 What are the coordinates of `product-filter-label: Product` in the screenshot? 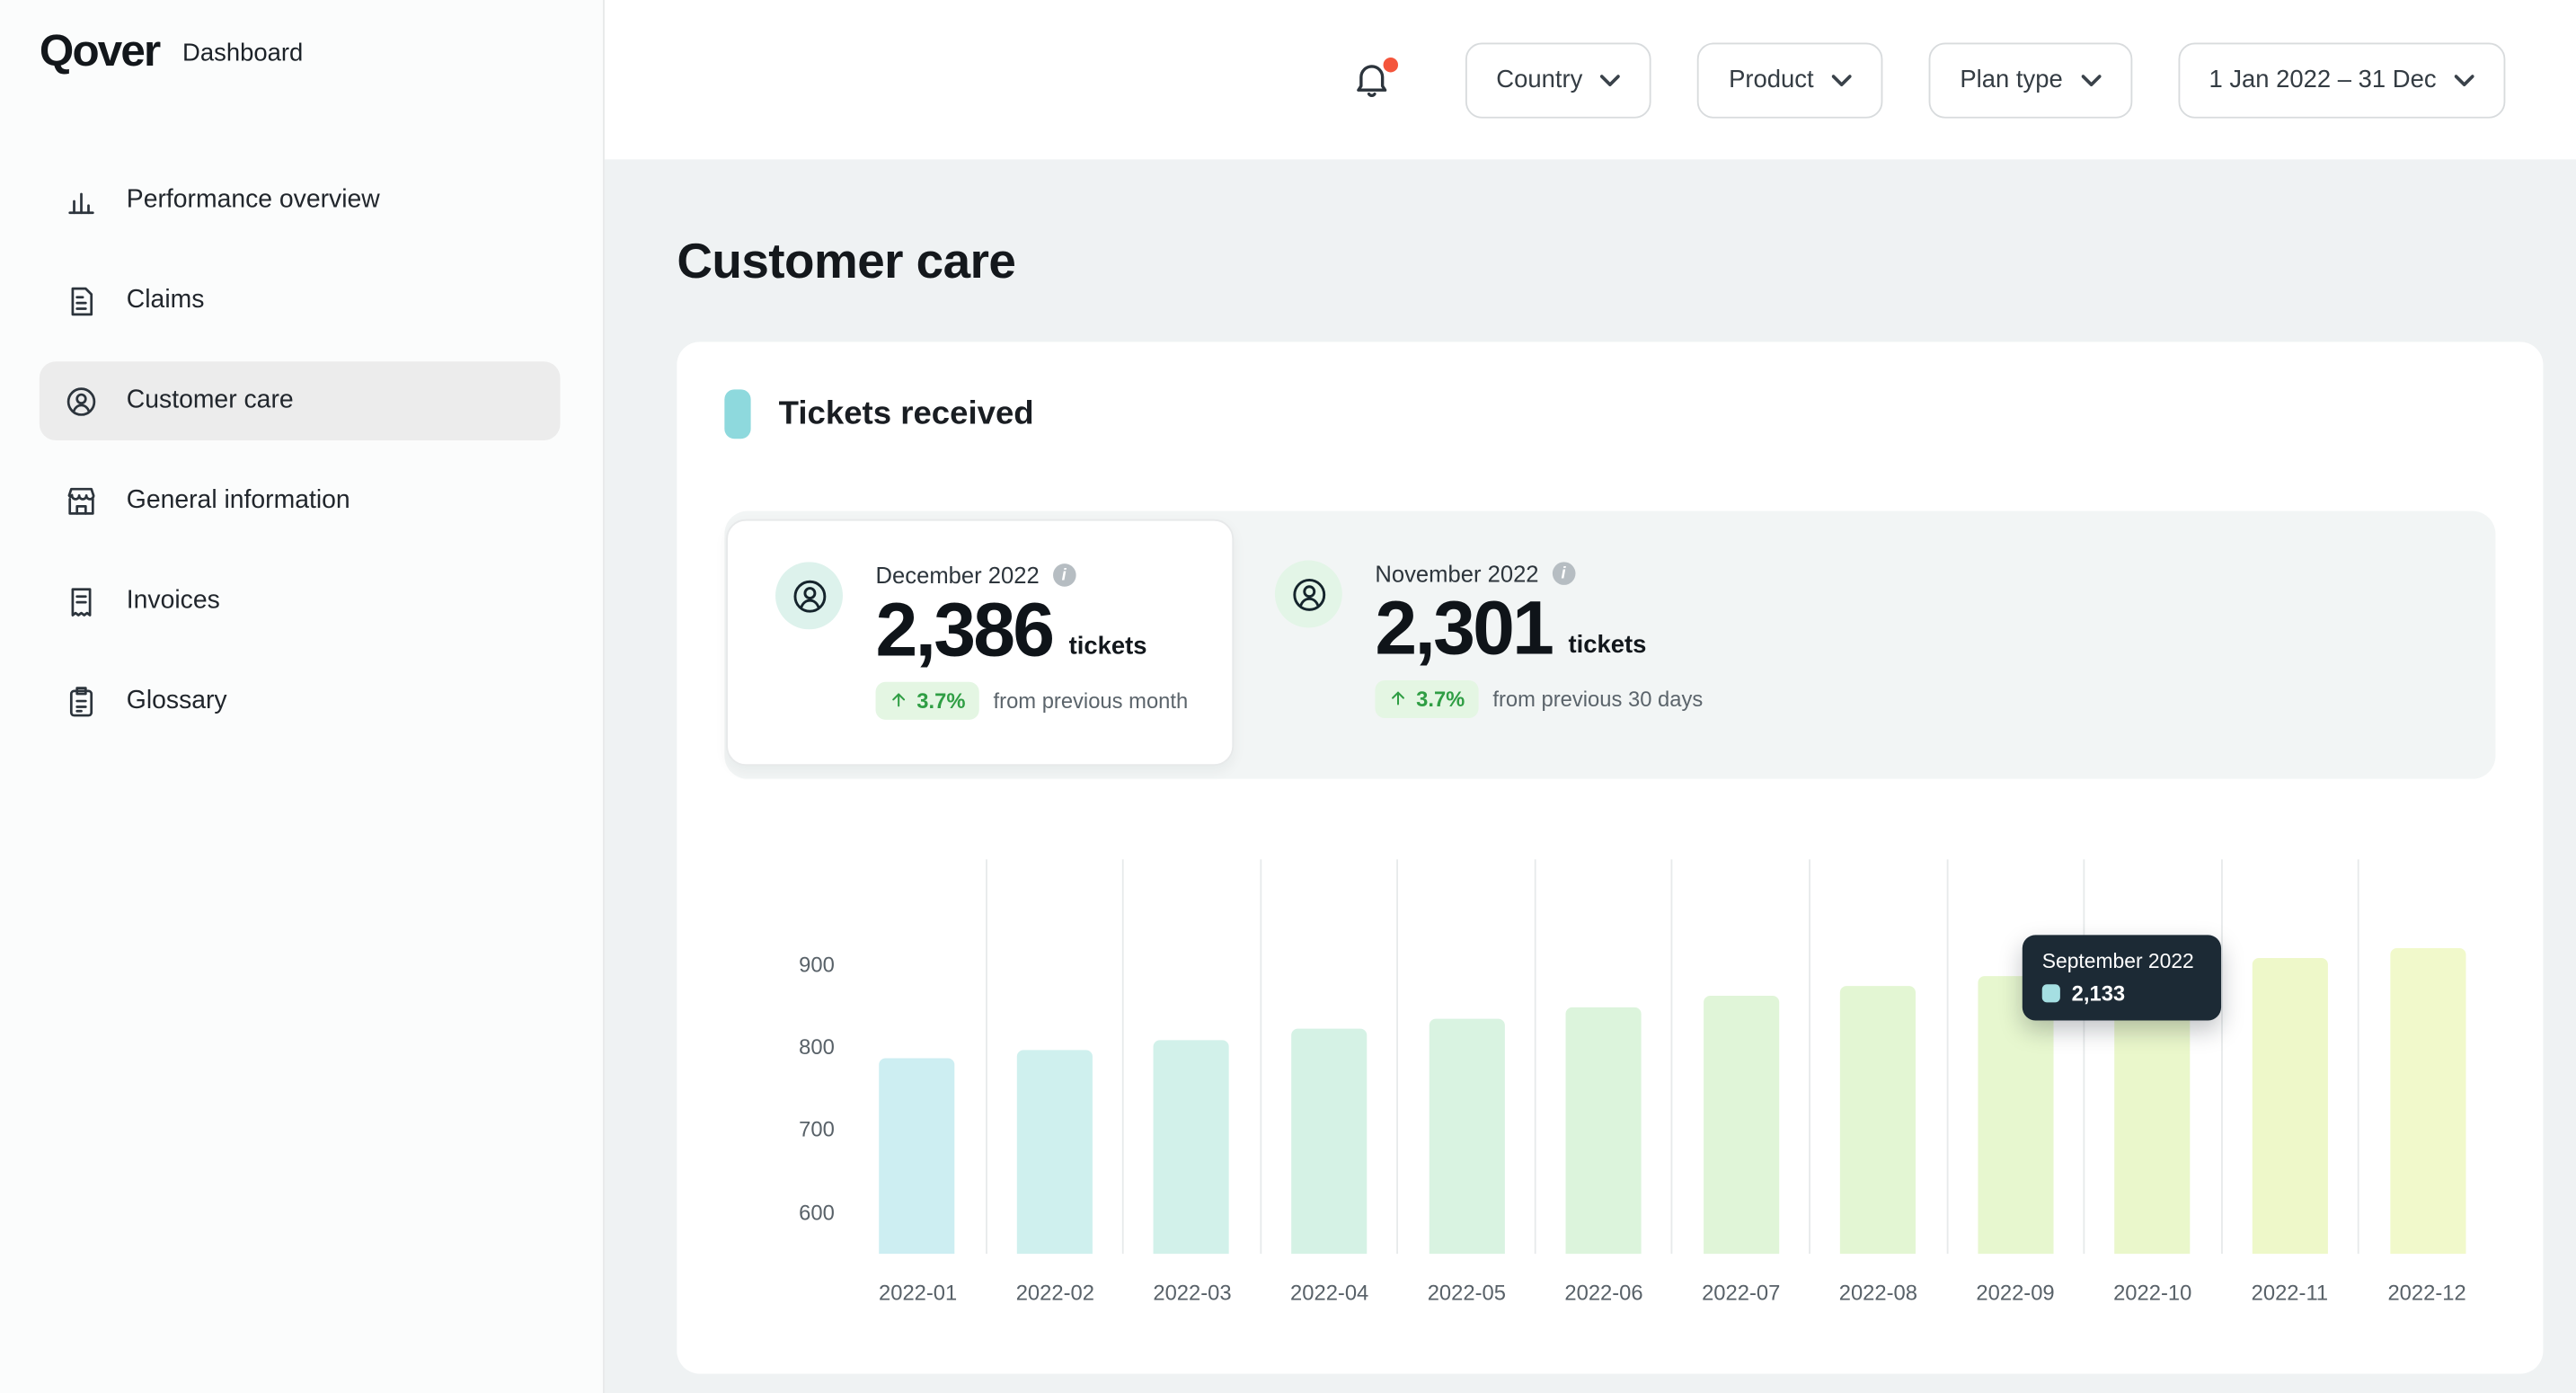 It's located at (1772, 80).